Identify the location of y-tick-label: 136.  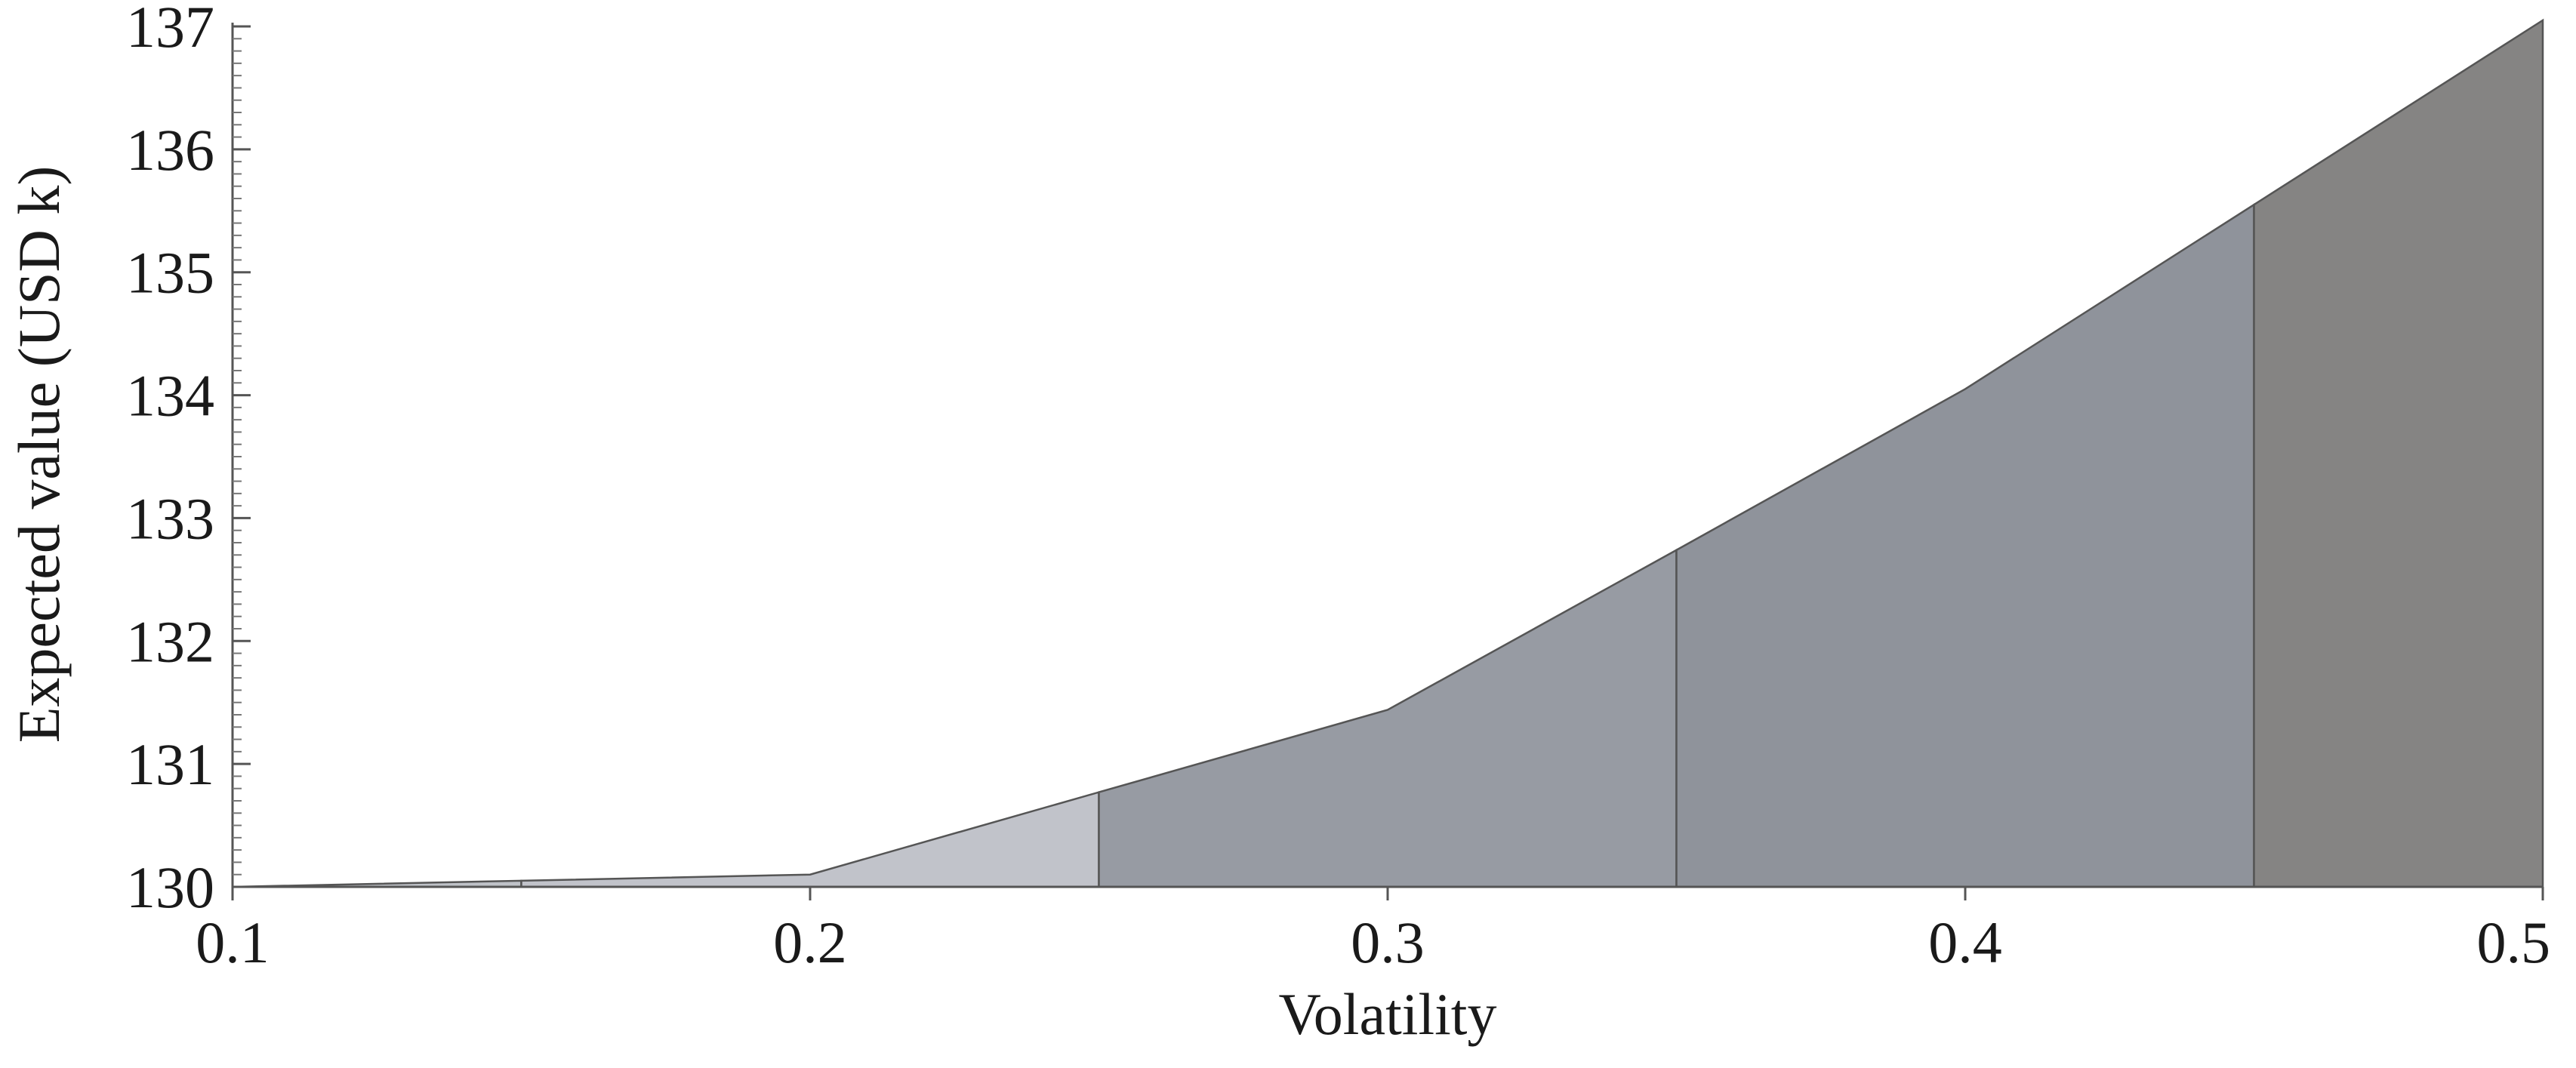
(170, 150).